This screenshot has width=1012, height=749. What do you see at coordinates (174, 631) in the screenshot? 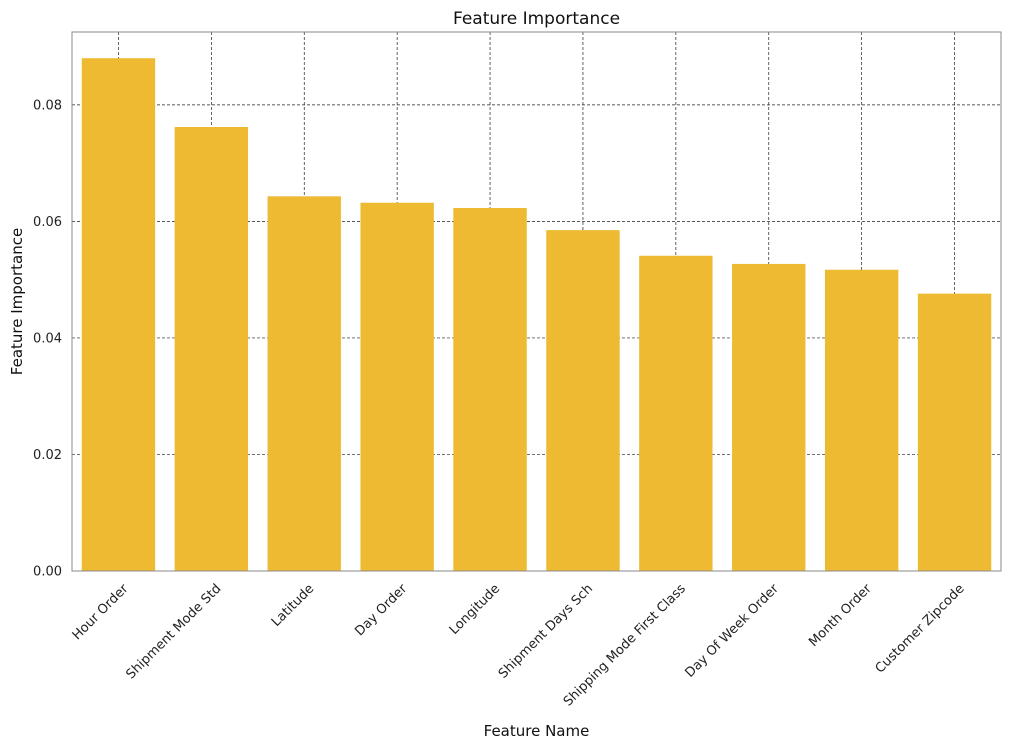
I see `x-tick-label: Shipment Mode Std` at bounding box center [174, 631].